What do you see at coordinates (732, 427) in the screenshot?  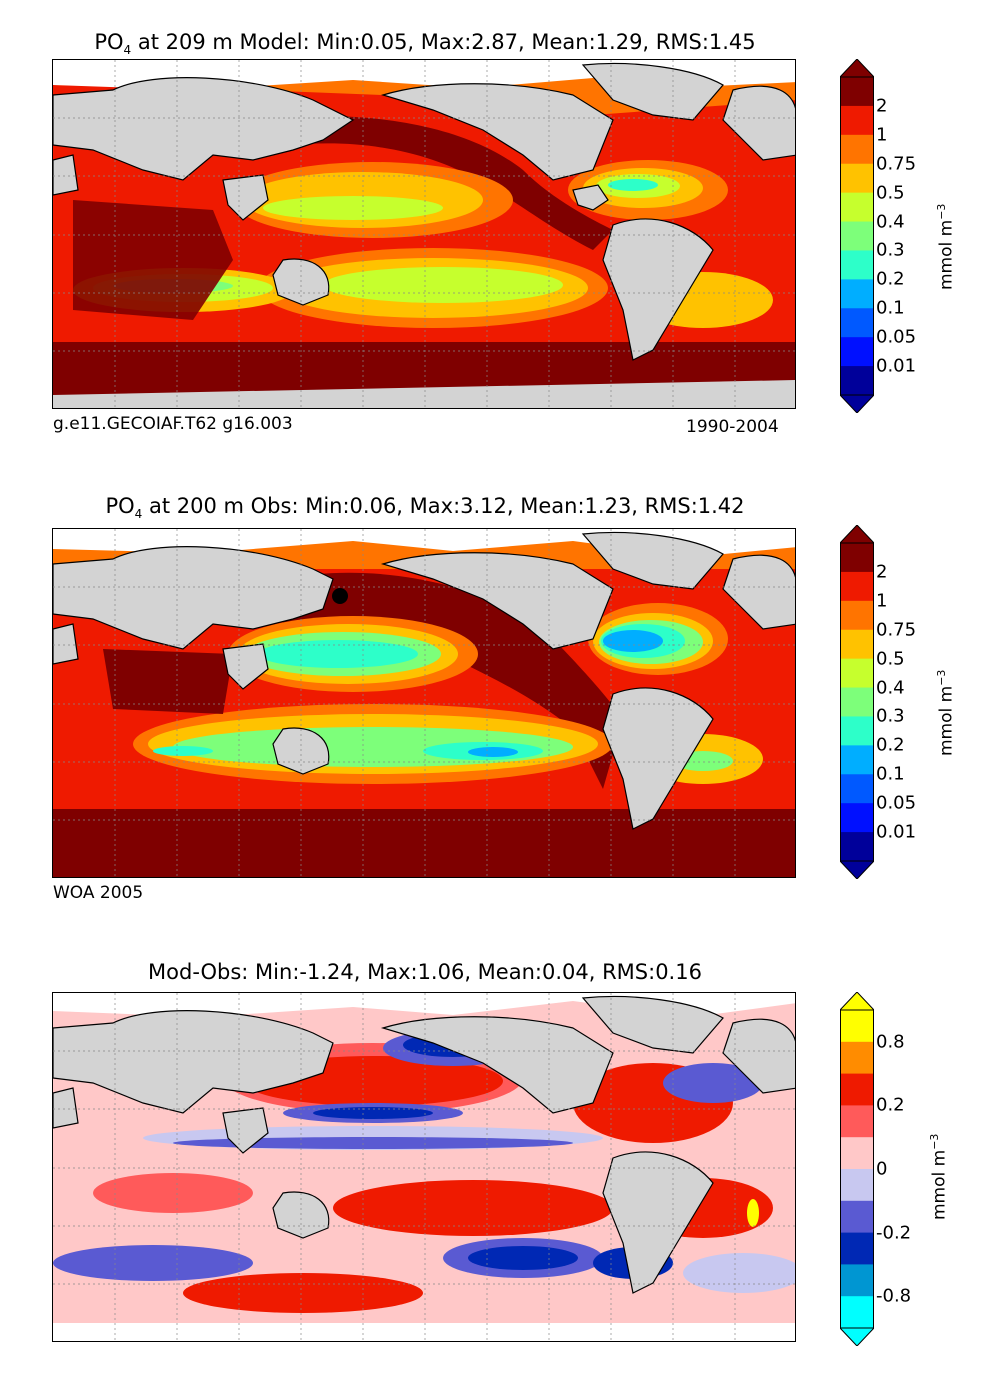 I see `panel1-caption-right: 1990-2004` at bounding box center [732, 427].